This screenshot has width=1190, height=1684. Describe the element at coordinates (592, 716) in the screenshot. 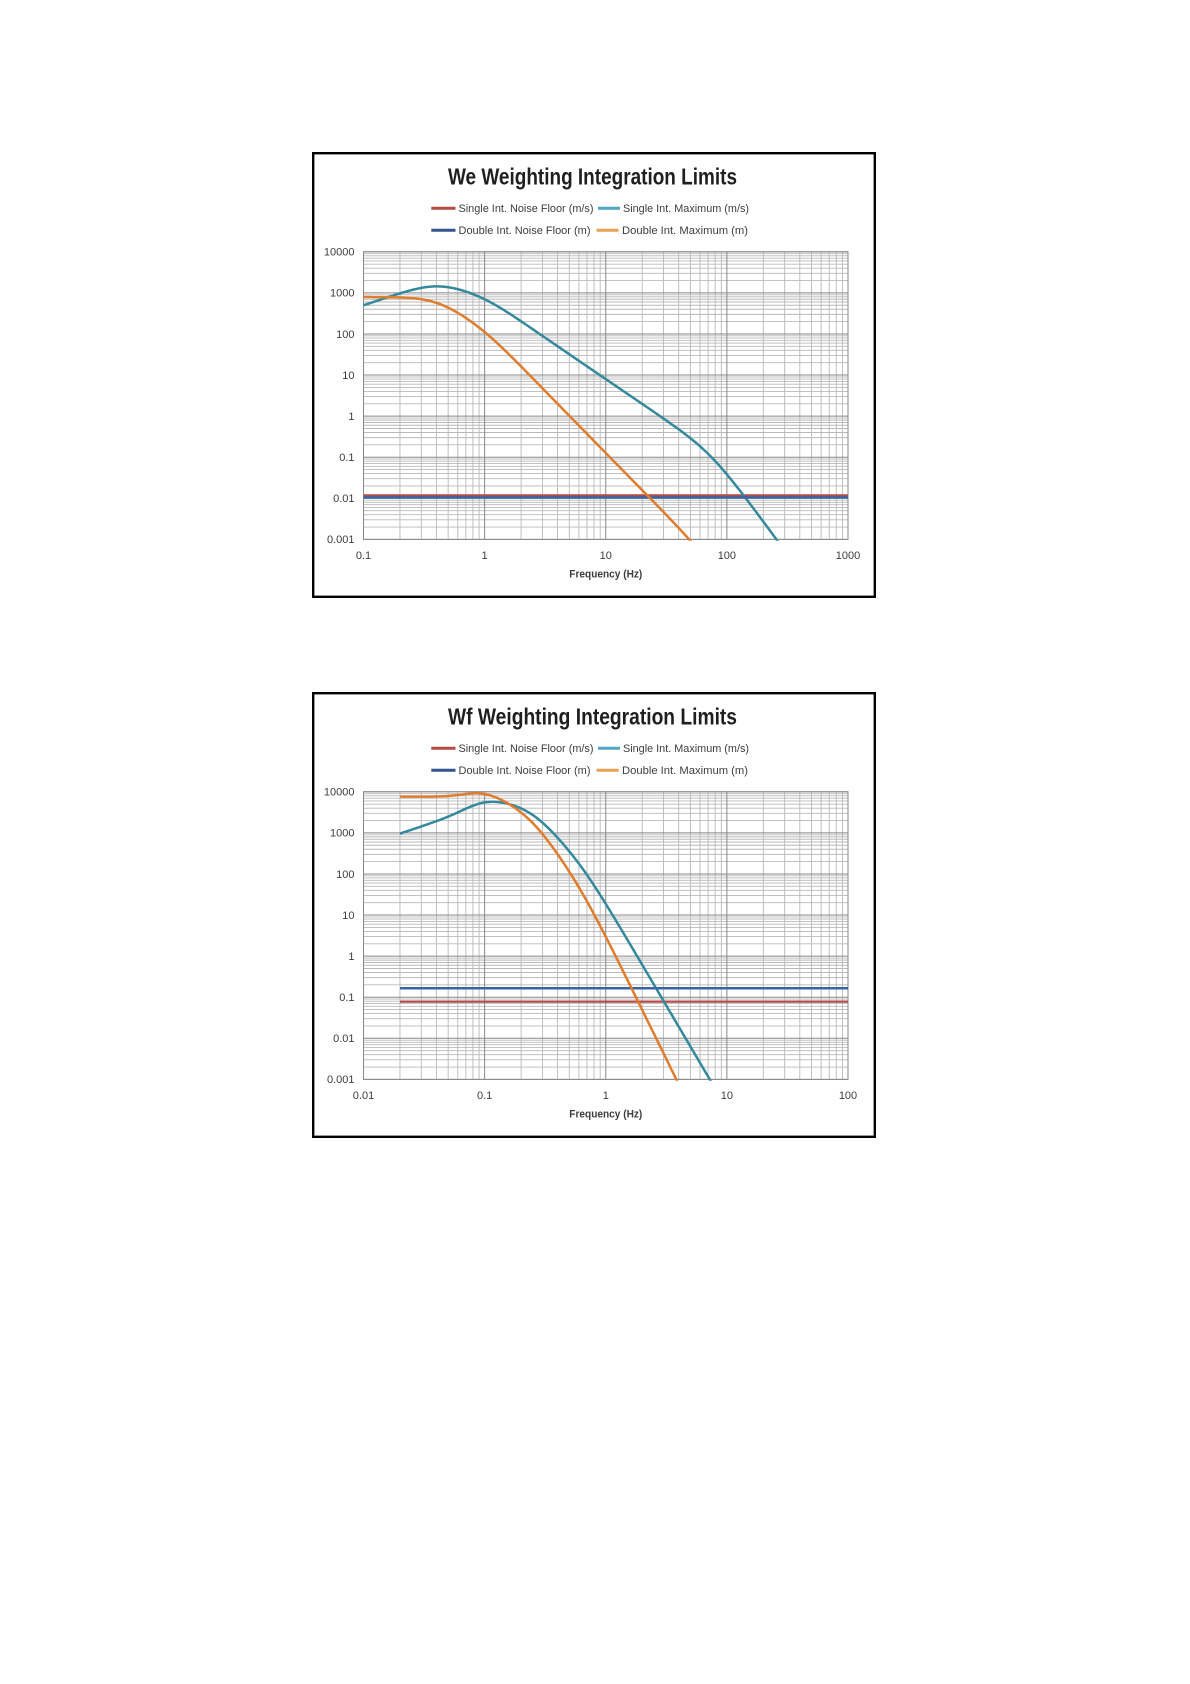

I see `svg-text:Wf Weighting Integration Limit: Wf Weighting Integration Limits` at that location.